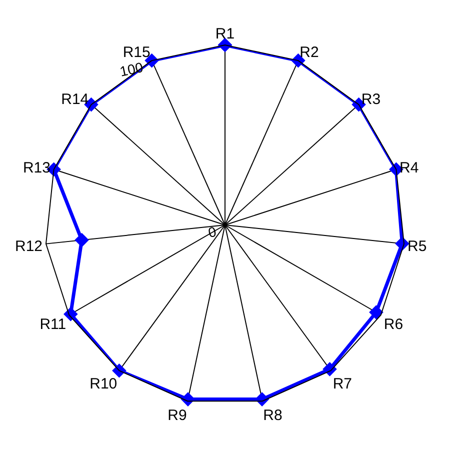 The height and width of the screenshot is (450, 450). I want to click on spoke-label: R6, so click(394, 324).